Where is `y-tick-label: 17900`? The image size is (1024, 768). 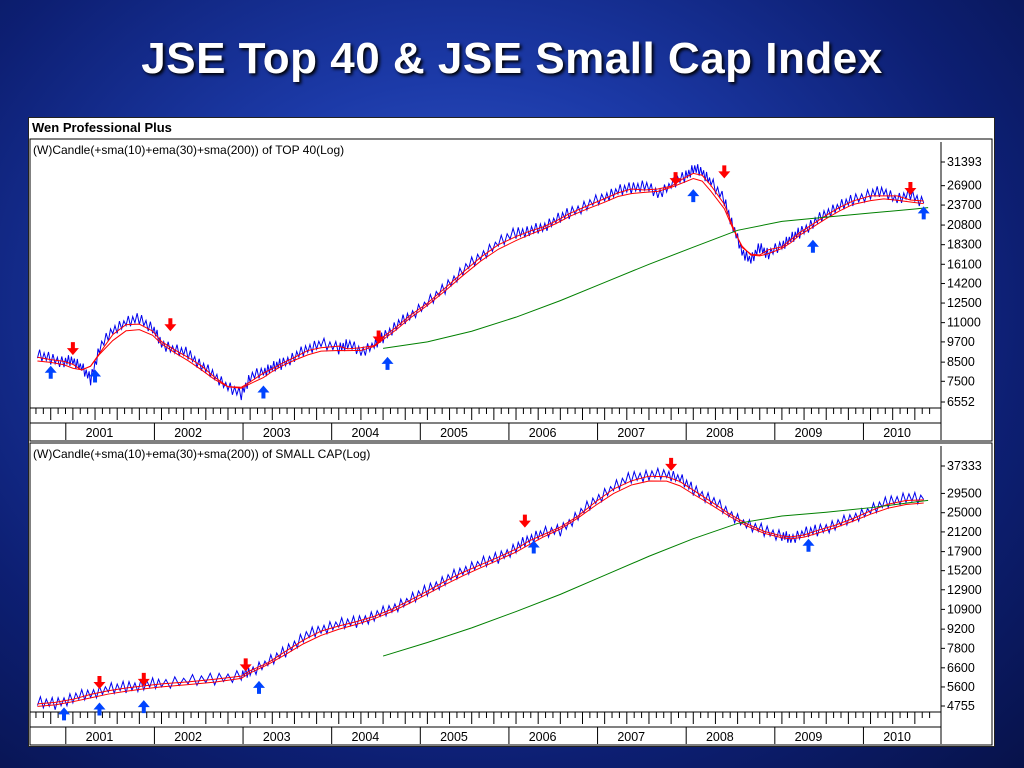
y-tick-label: 17900 is located at coordinates (964, 552).